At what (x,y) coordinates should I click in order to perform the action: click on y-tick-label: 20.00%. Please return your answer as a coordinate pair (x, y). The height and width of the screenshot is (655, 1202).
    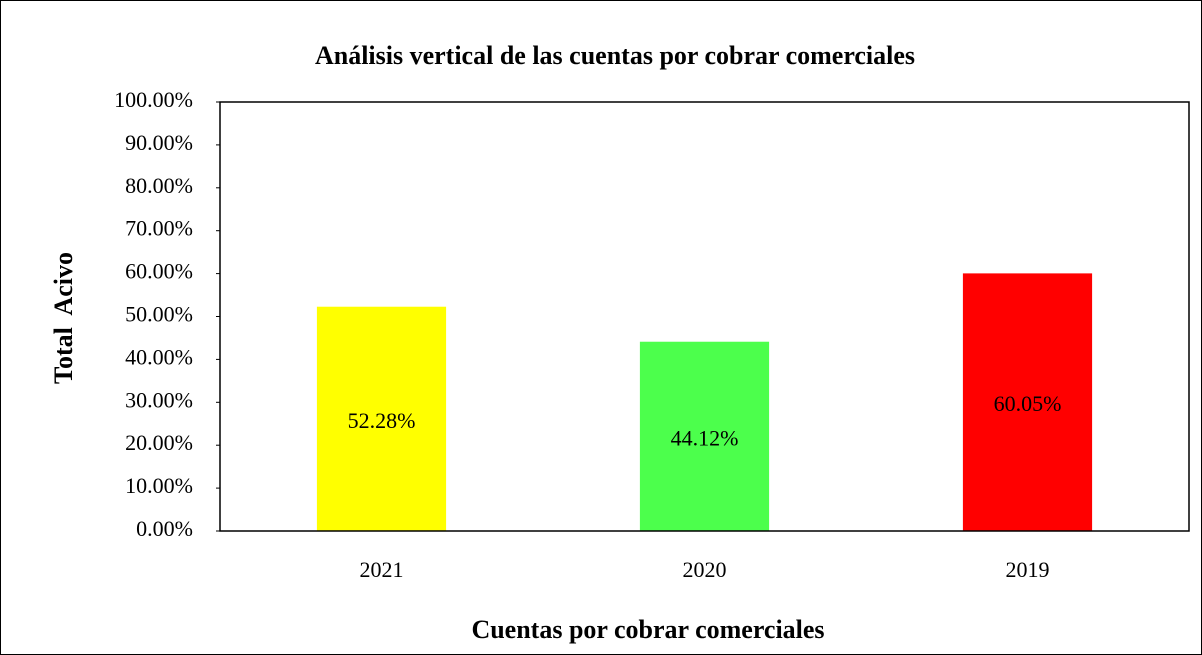
    Looking at the image, I should click on (159, 442).